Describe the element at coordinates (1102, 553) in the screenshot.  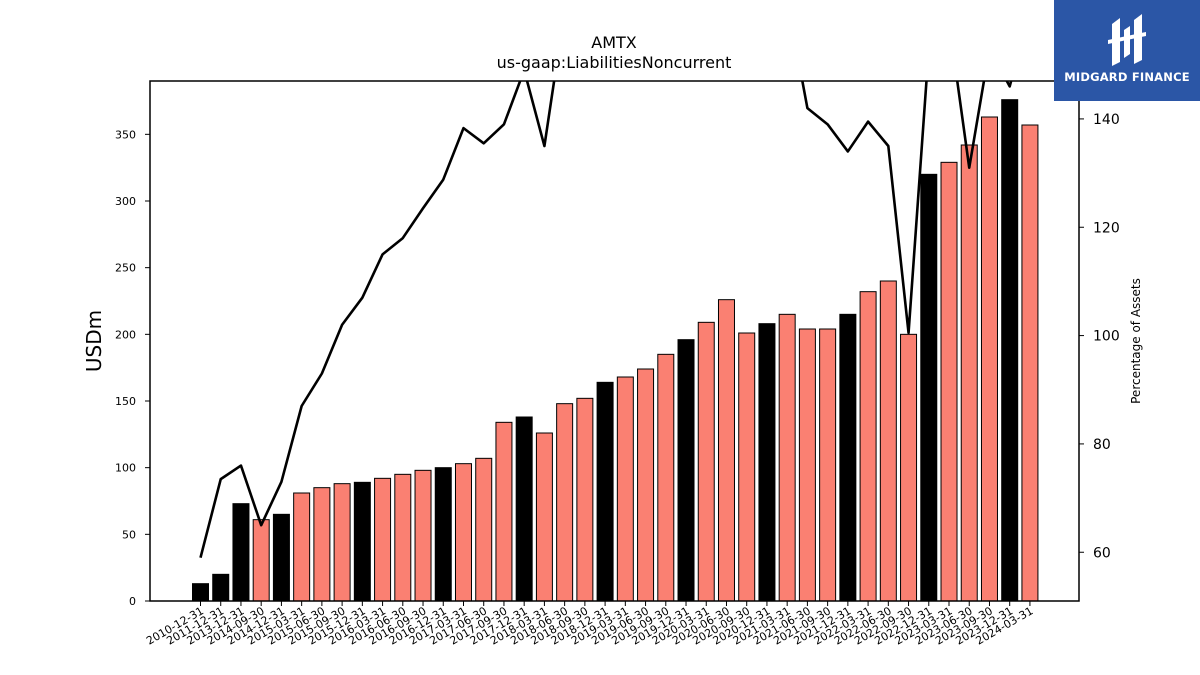
I see `y2-tick-label: 60` at that location.